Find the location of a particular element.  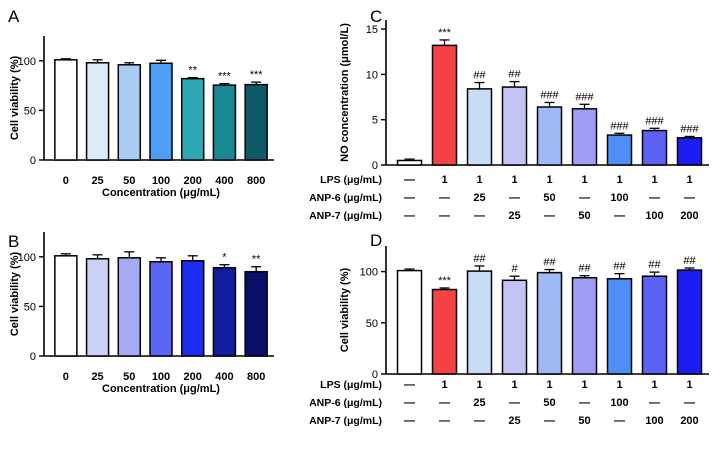

panel-letter: B is located at coordinates (13, 241).